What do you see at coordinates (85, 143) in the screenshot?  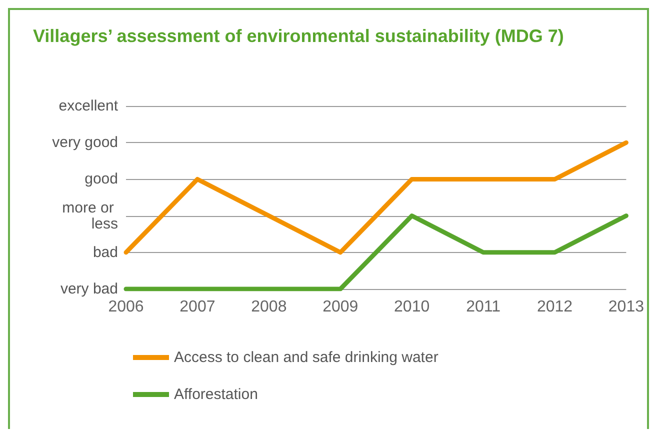 I see `text: very good` at bounding box center [85, 143].